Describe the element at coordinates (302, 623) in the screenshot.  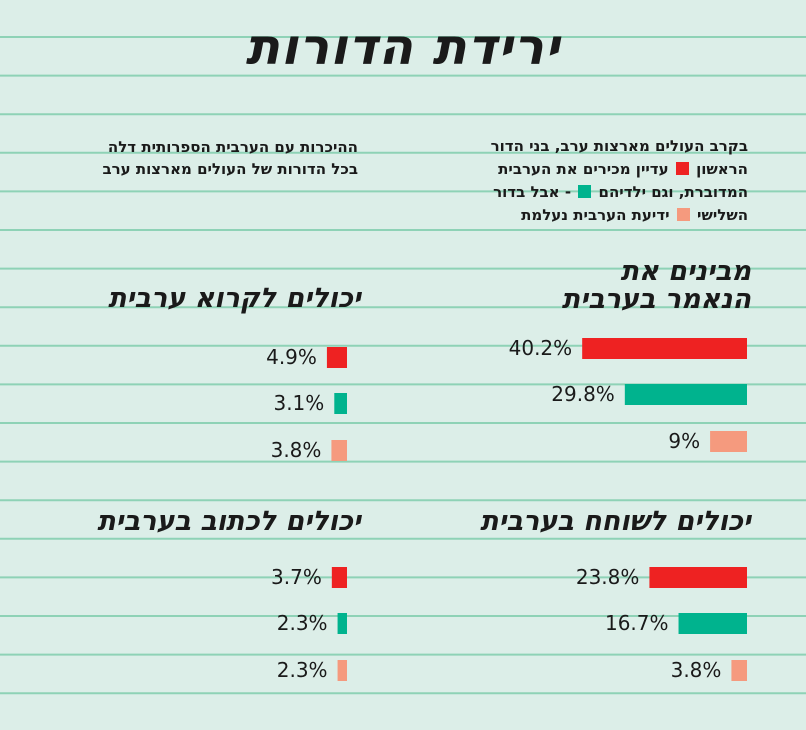
I see `value-label-write-second-generation: 2.3%` at that location.